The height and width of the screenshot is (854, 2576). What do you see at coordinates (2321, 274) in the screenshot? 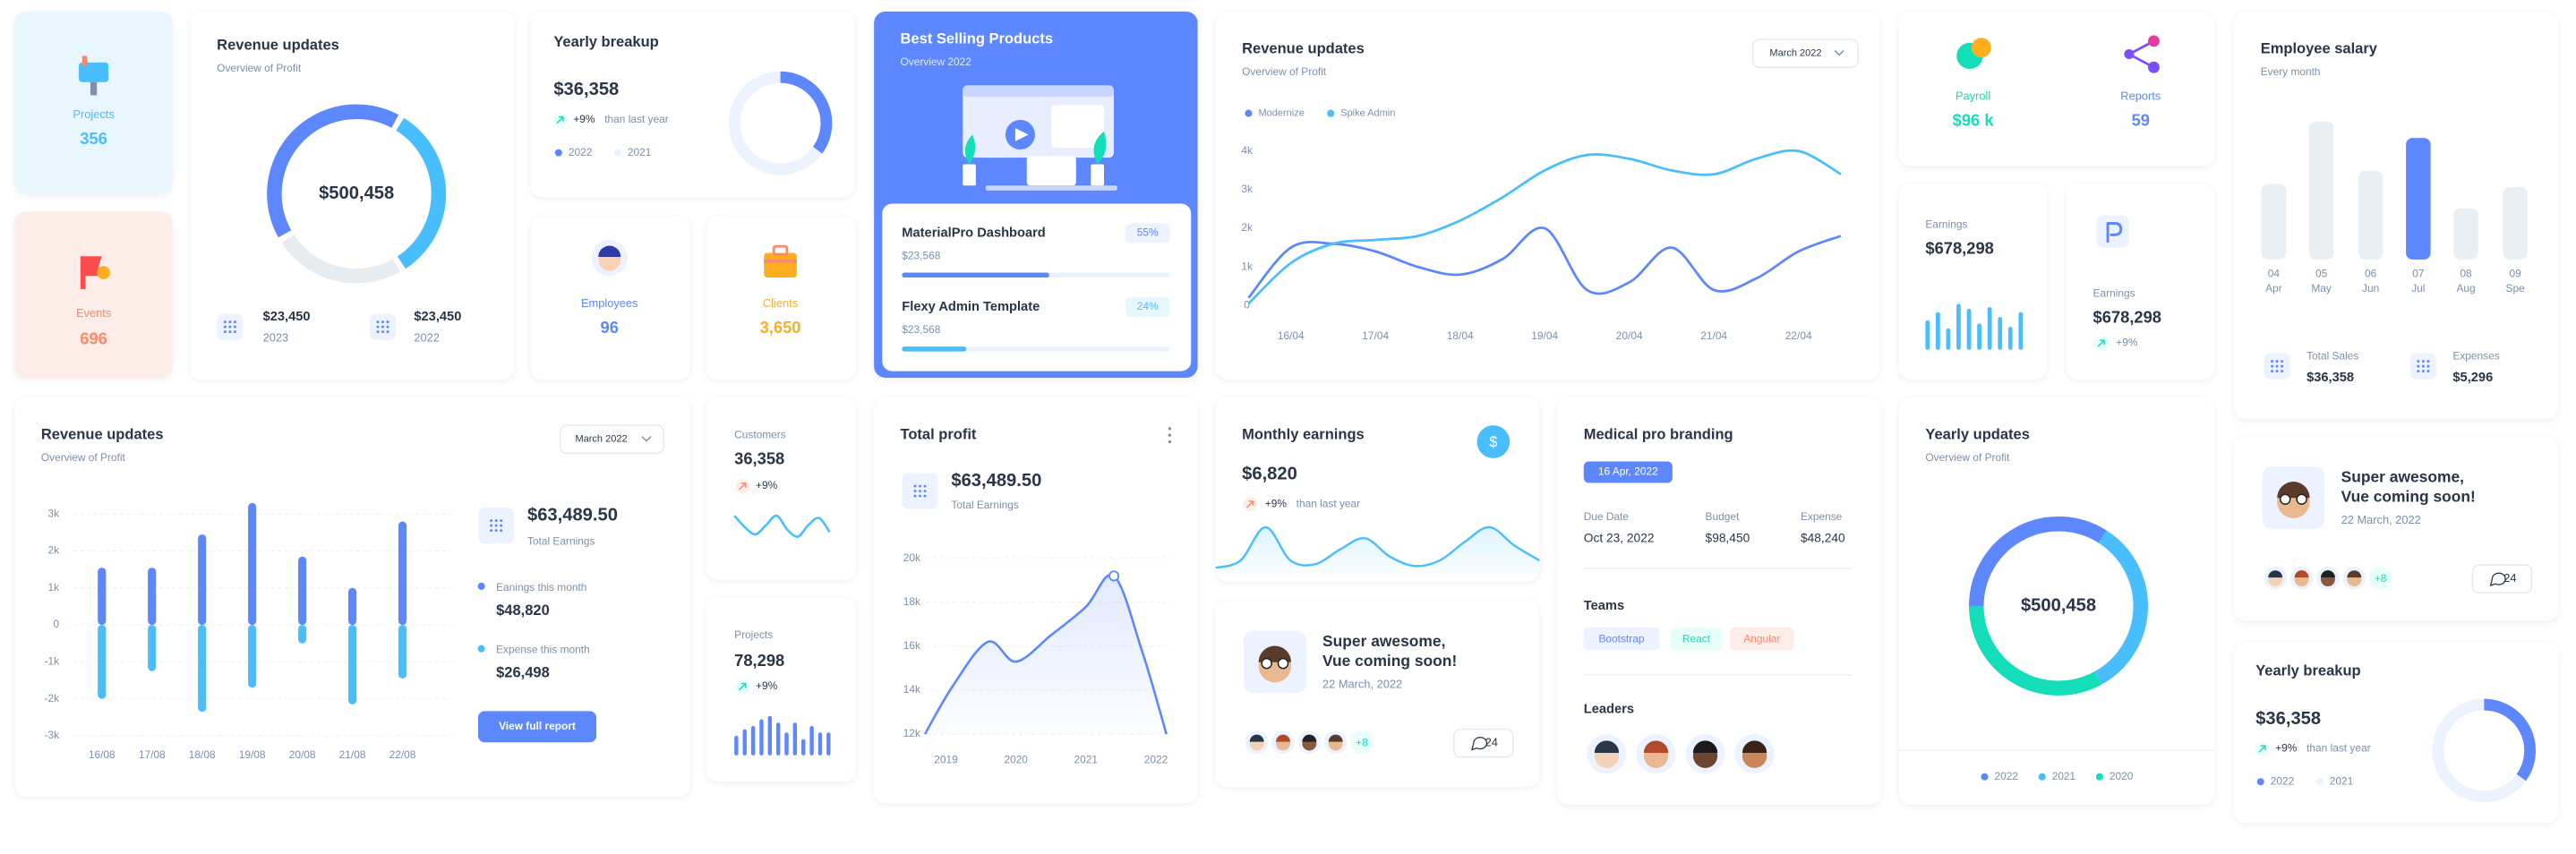
I see `x-tick-label: 05` at bounding box center [2321, 274].